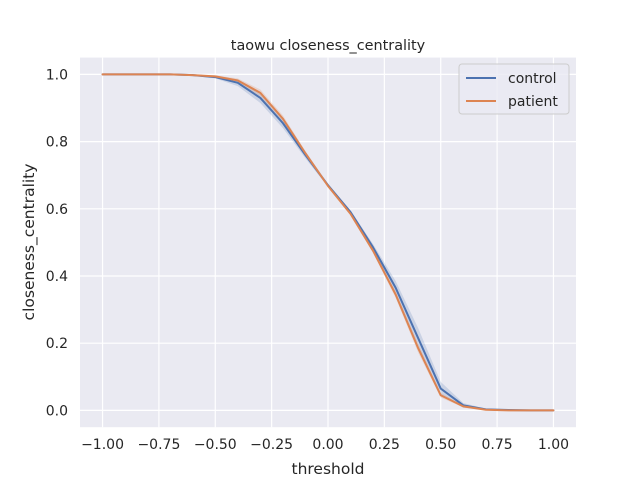  Describe the element at coordinates (57, 411) in the screenshot. I see `y-tick-label: 0.0` at that location.